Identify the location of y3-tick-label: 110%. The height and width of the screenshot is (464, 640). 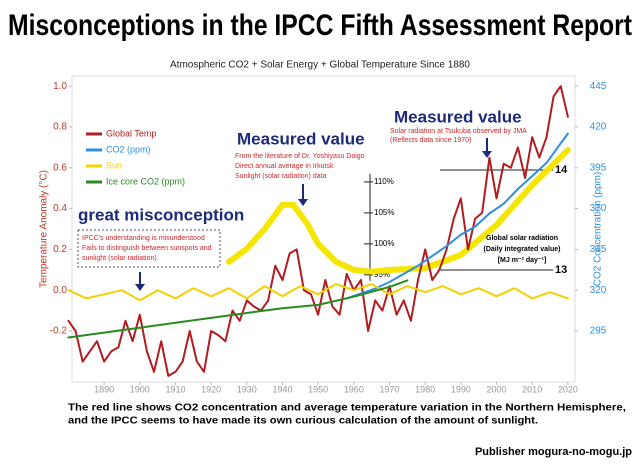
(384, 181).